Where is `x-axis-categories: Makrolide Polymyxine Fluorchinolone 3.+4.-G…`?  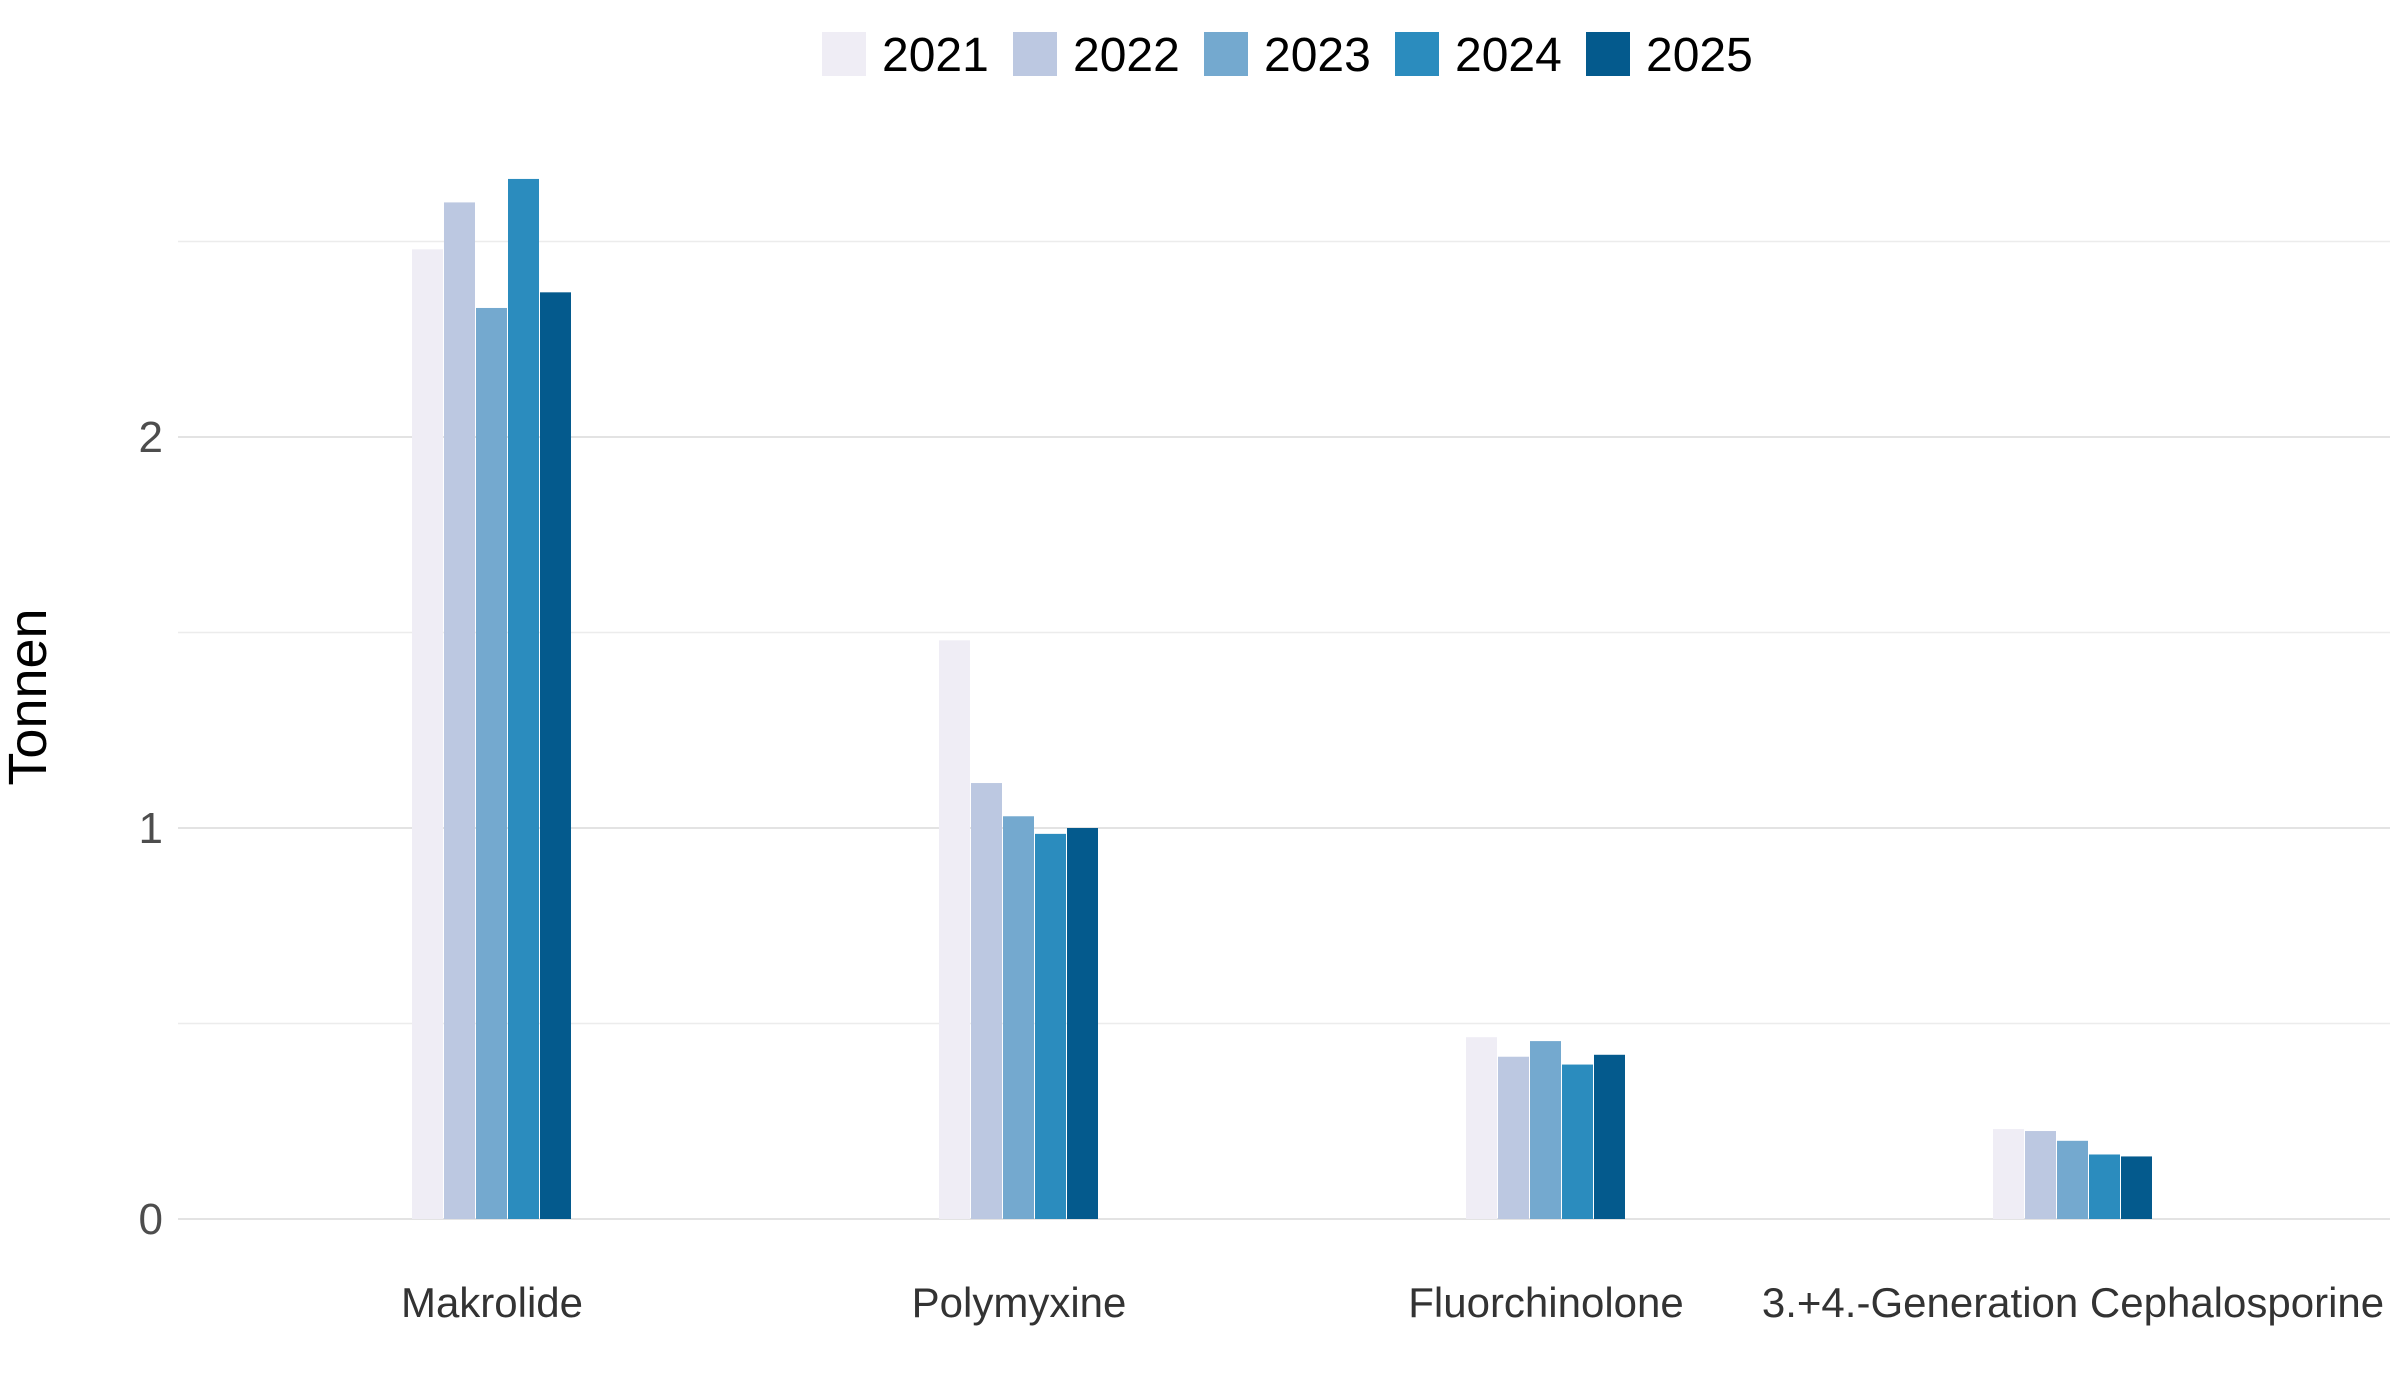 x-axis-categories: Makrolide Polymyxine Fluorchinolone 3.+4.-G… is located at coordinates (1392, 1302).